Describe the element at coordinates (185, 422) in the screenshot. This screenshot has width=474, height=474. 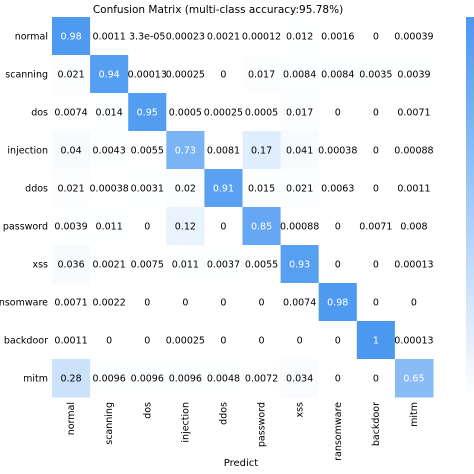
I see `column-tick-label: injection` at that location.